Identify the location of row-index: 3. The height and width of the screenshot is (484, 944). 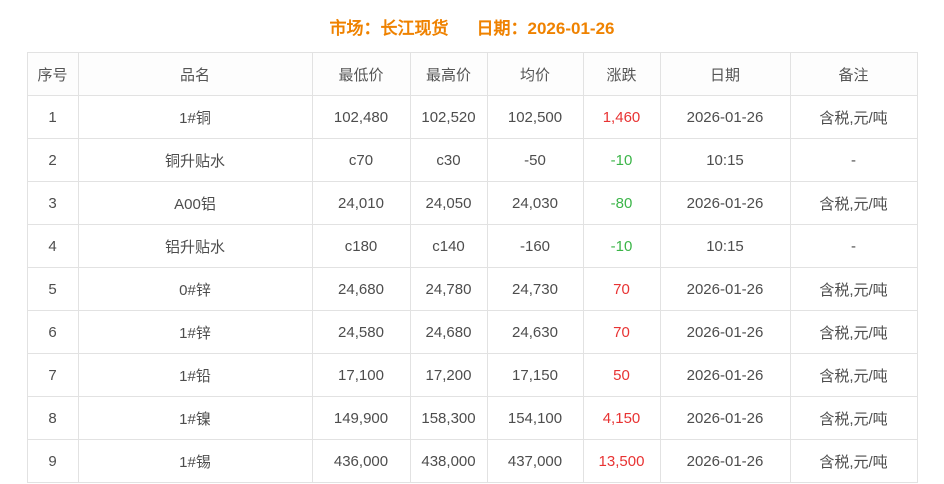
(52, 203).